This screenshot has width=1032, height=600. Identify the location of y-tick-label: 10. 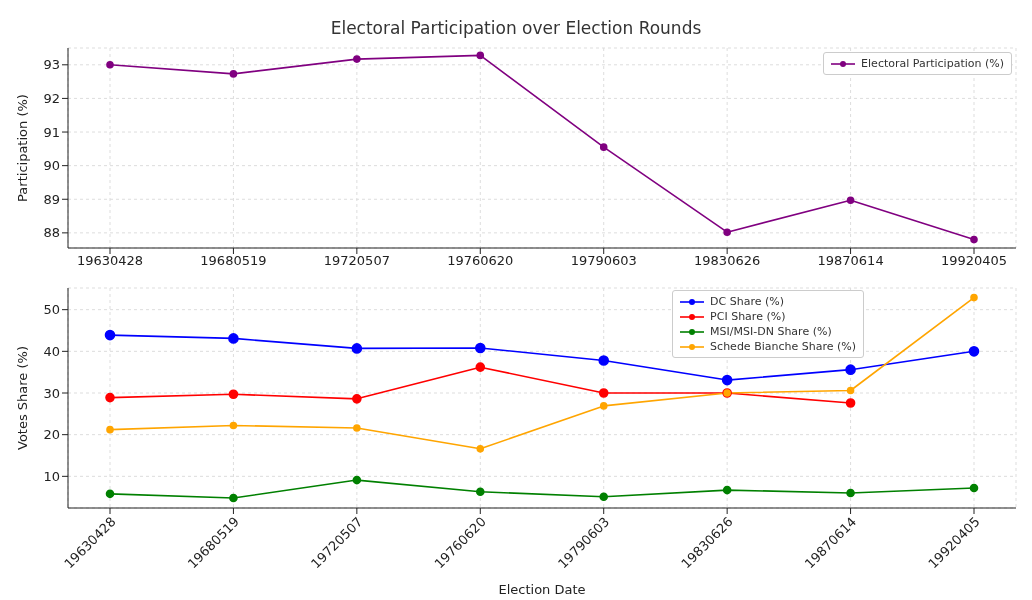
(51, 476).